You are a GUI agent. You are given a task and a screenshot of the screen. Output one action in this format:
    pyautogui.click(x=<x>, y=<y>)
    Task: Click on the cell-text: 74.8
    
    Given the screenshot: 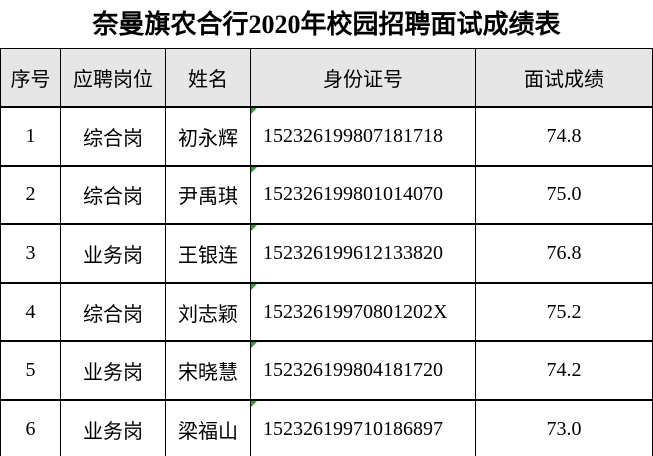 What is the action you would take?
    pyautogui.click(x=564, y=135)
    